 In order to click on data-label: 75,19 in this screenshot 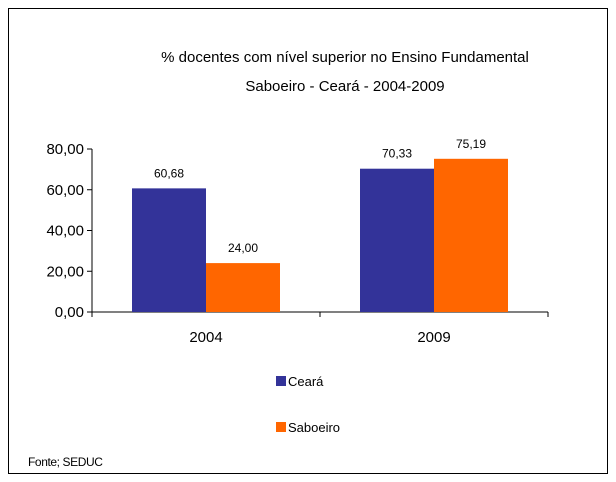, I will do `click(471, 144)`.